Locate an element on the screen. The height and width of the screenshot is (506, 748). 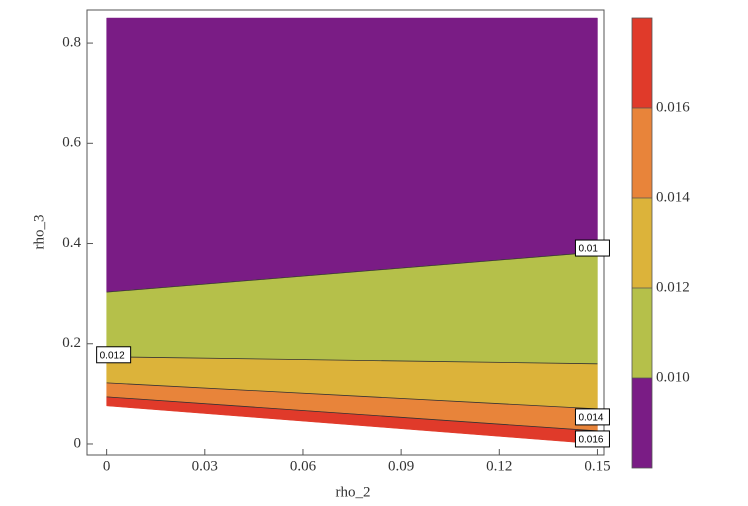
x-tick-label: 0.15 is located at coordinates (597, 466).